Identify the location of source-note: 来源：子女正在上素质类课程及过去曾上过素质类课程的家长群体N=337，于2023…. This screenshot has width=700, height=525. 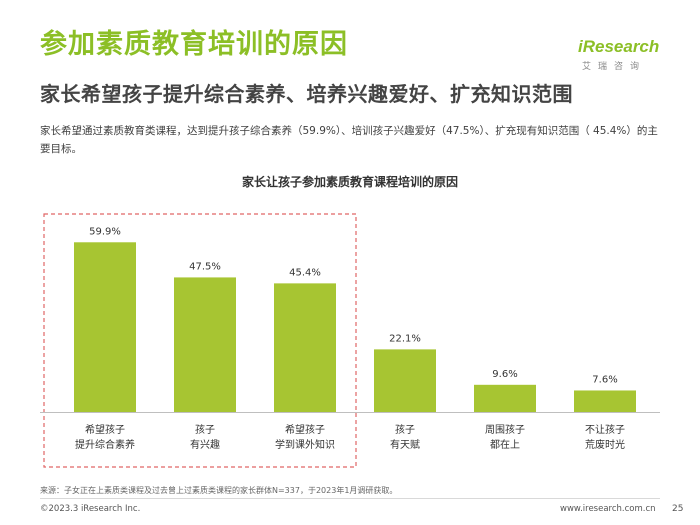
(219, 490).